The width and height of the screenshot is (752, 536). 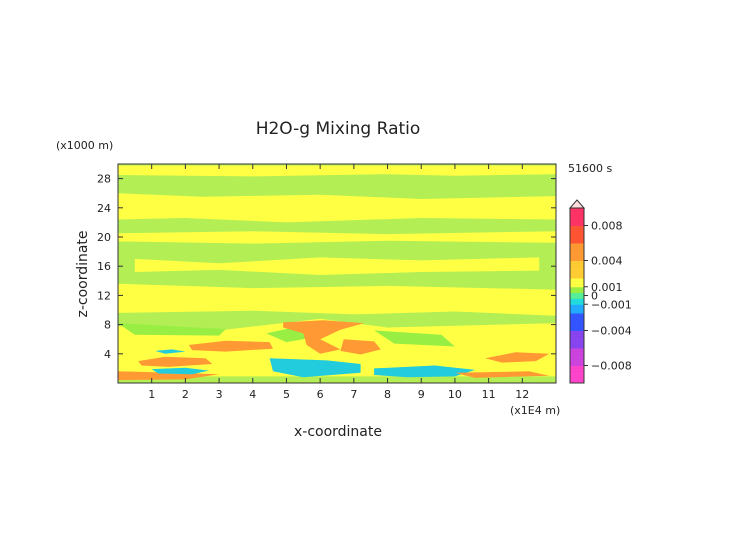 I want to click on y-axis-unit-label: (x1000 m), so click(x=84, y=145).